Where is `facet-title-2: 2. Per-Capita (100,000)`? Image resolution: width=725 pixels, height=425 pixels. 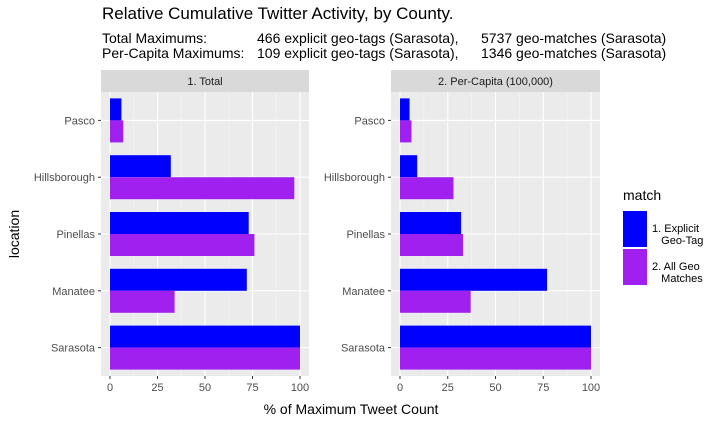
facet-title-2: 2. Per-Capita (100,000) is located at coordinates (495, 82).